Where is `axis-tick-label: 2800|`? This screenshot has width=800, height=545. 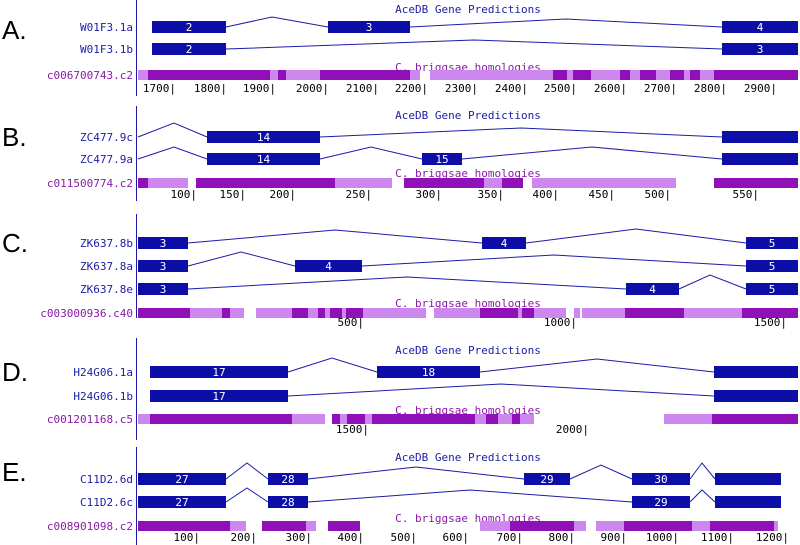
axis-tick-label: 2800| is located at coordinates (710, 88).